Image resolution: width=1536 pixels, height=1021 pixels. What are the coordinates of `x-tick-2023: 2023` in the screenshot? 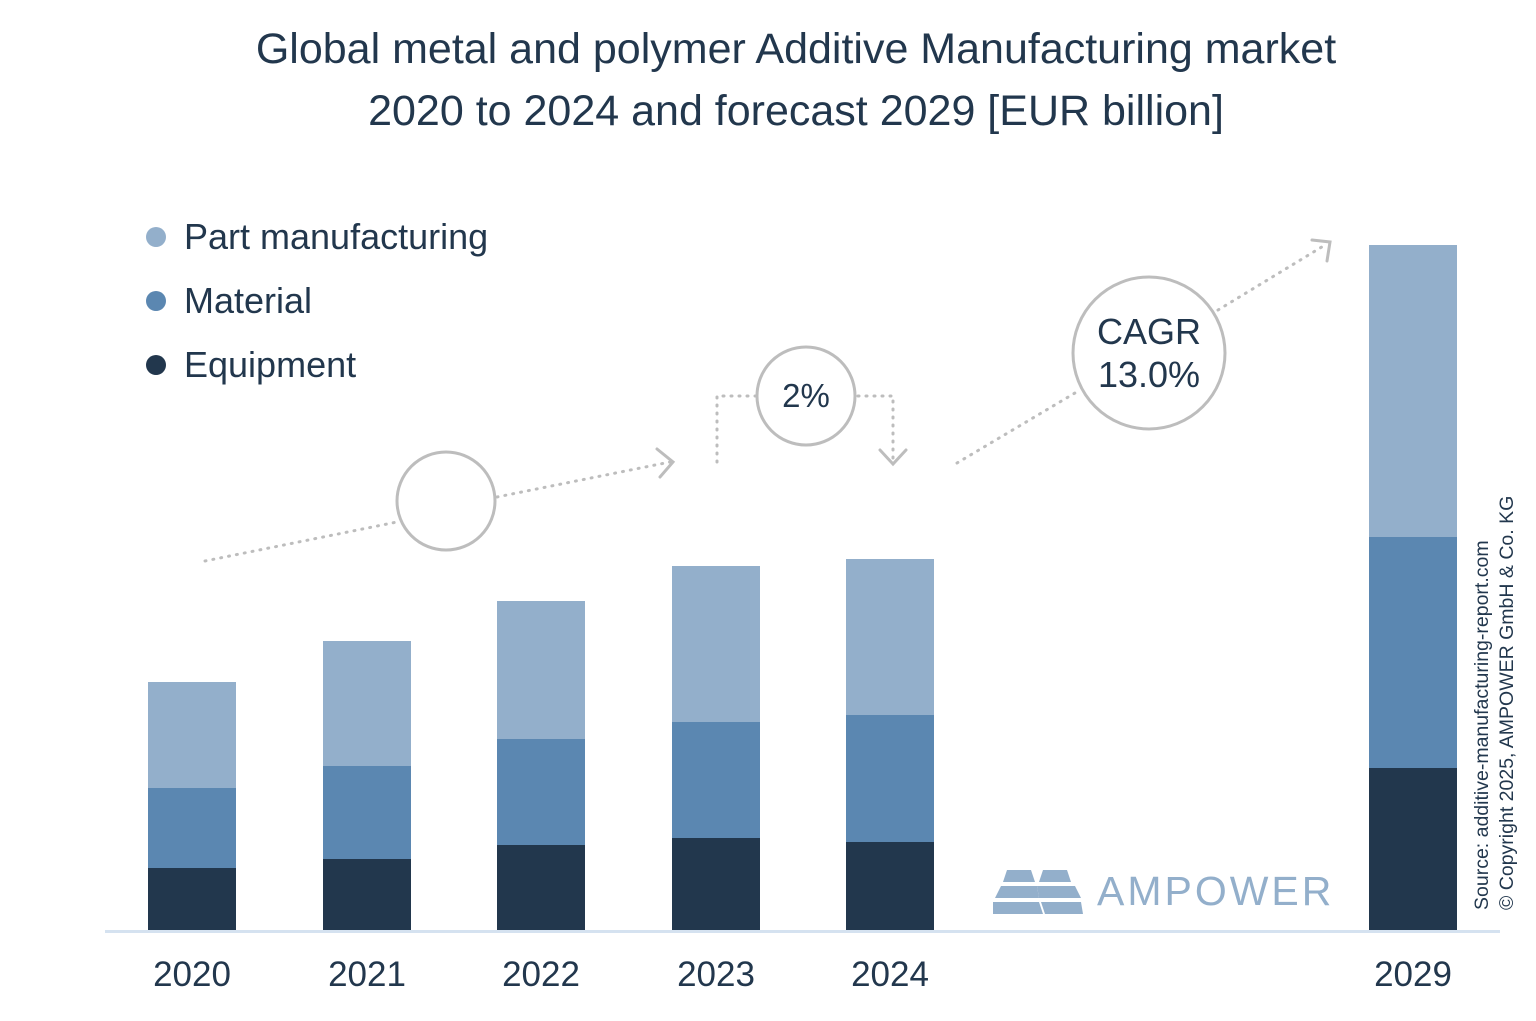 It's located at (716, 974).